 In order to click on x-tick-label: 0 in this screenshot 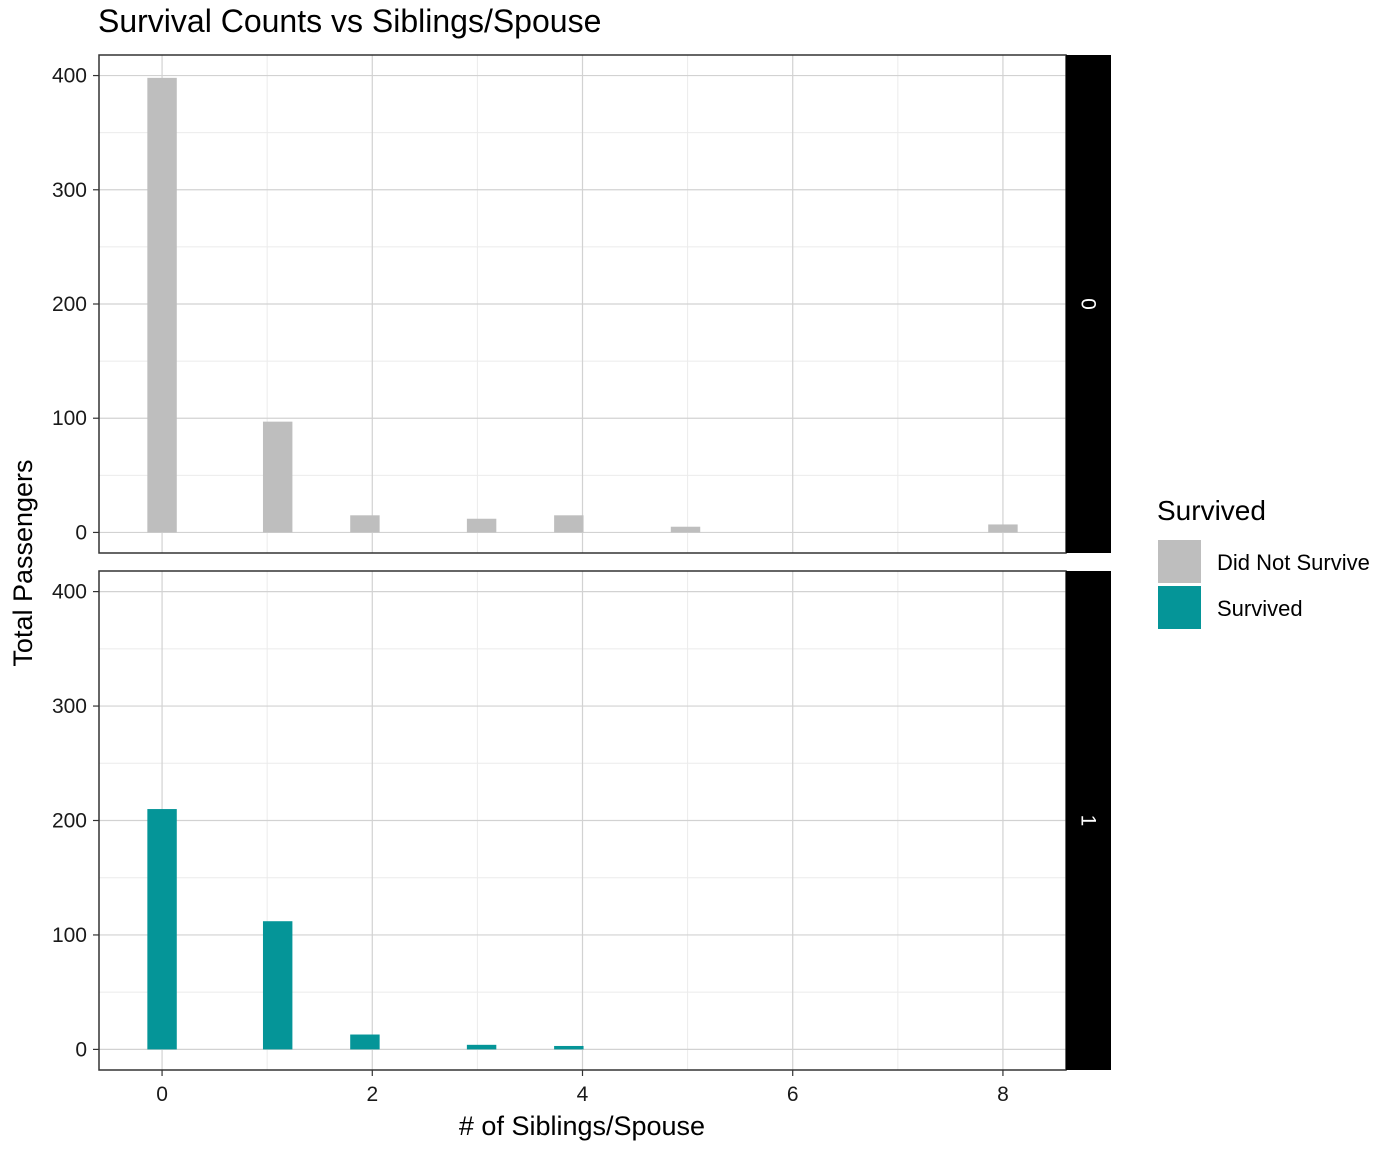, I will do `click(162, 1094)`.